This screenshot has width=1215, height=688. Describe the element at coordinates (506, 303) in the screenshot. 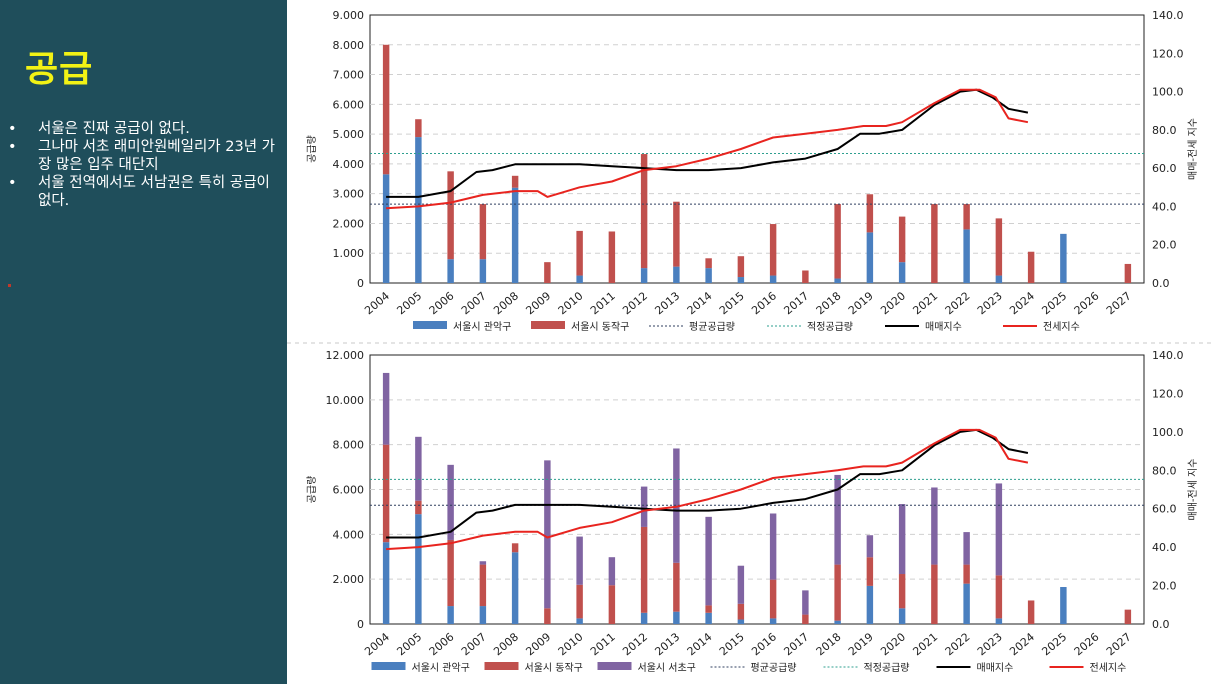

I see `x-tick-label: 2008` at that location.